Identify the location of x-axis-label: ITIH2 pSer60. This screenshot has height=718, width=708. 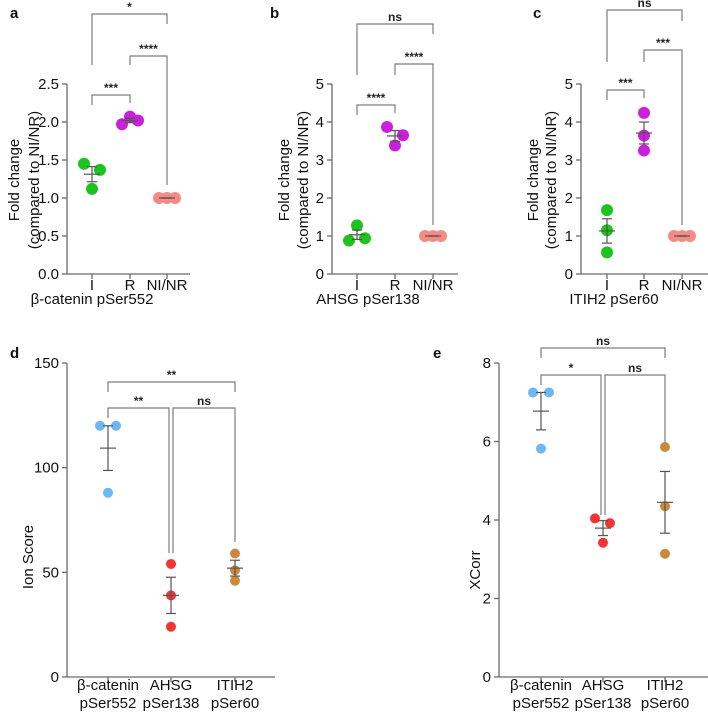
(613, 299).